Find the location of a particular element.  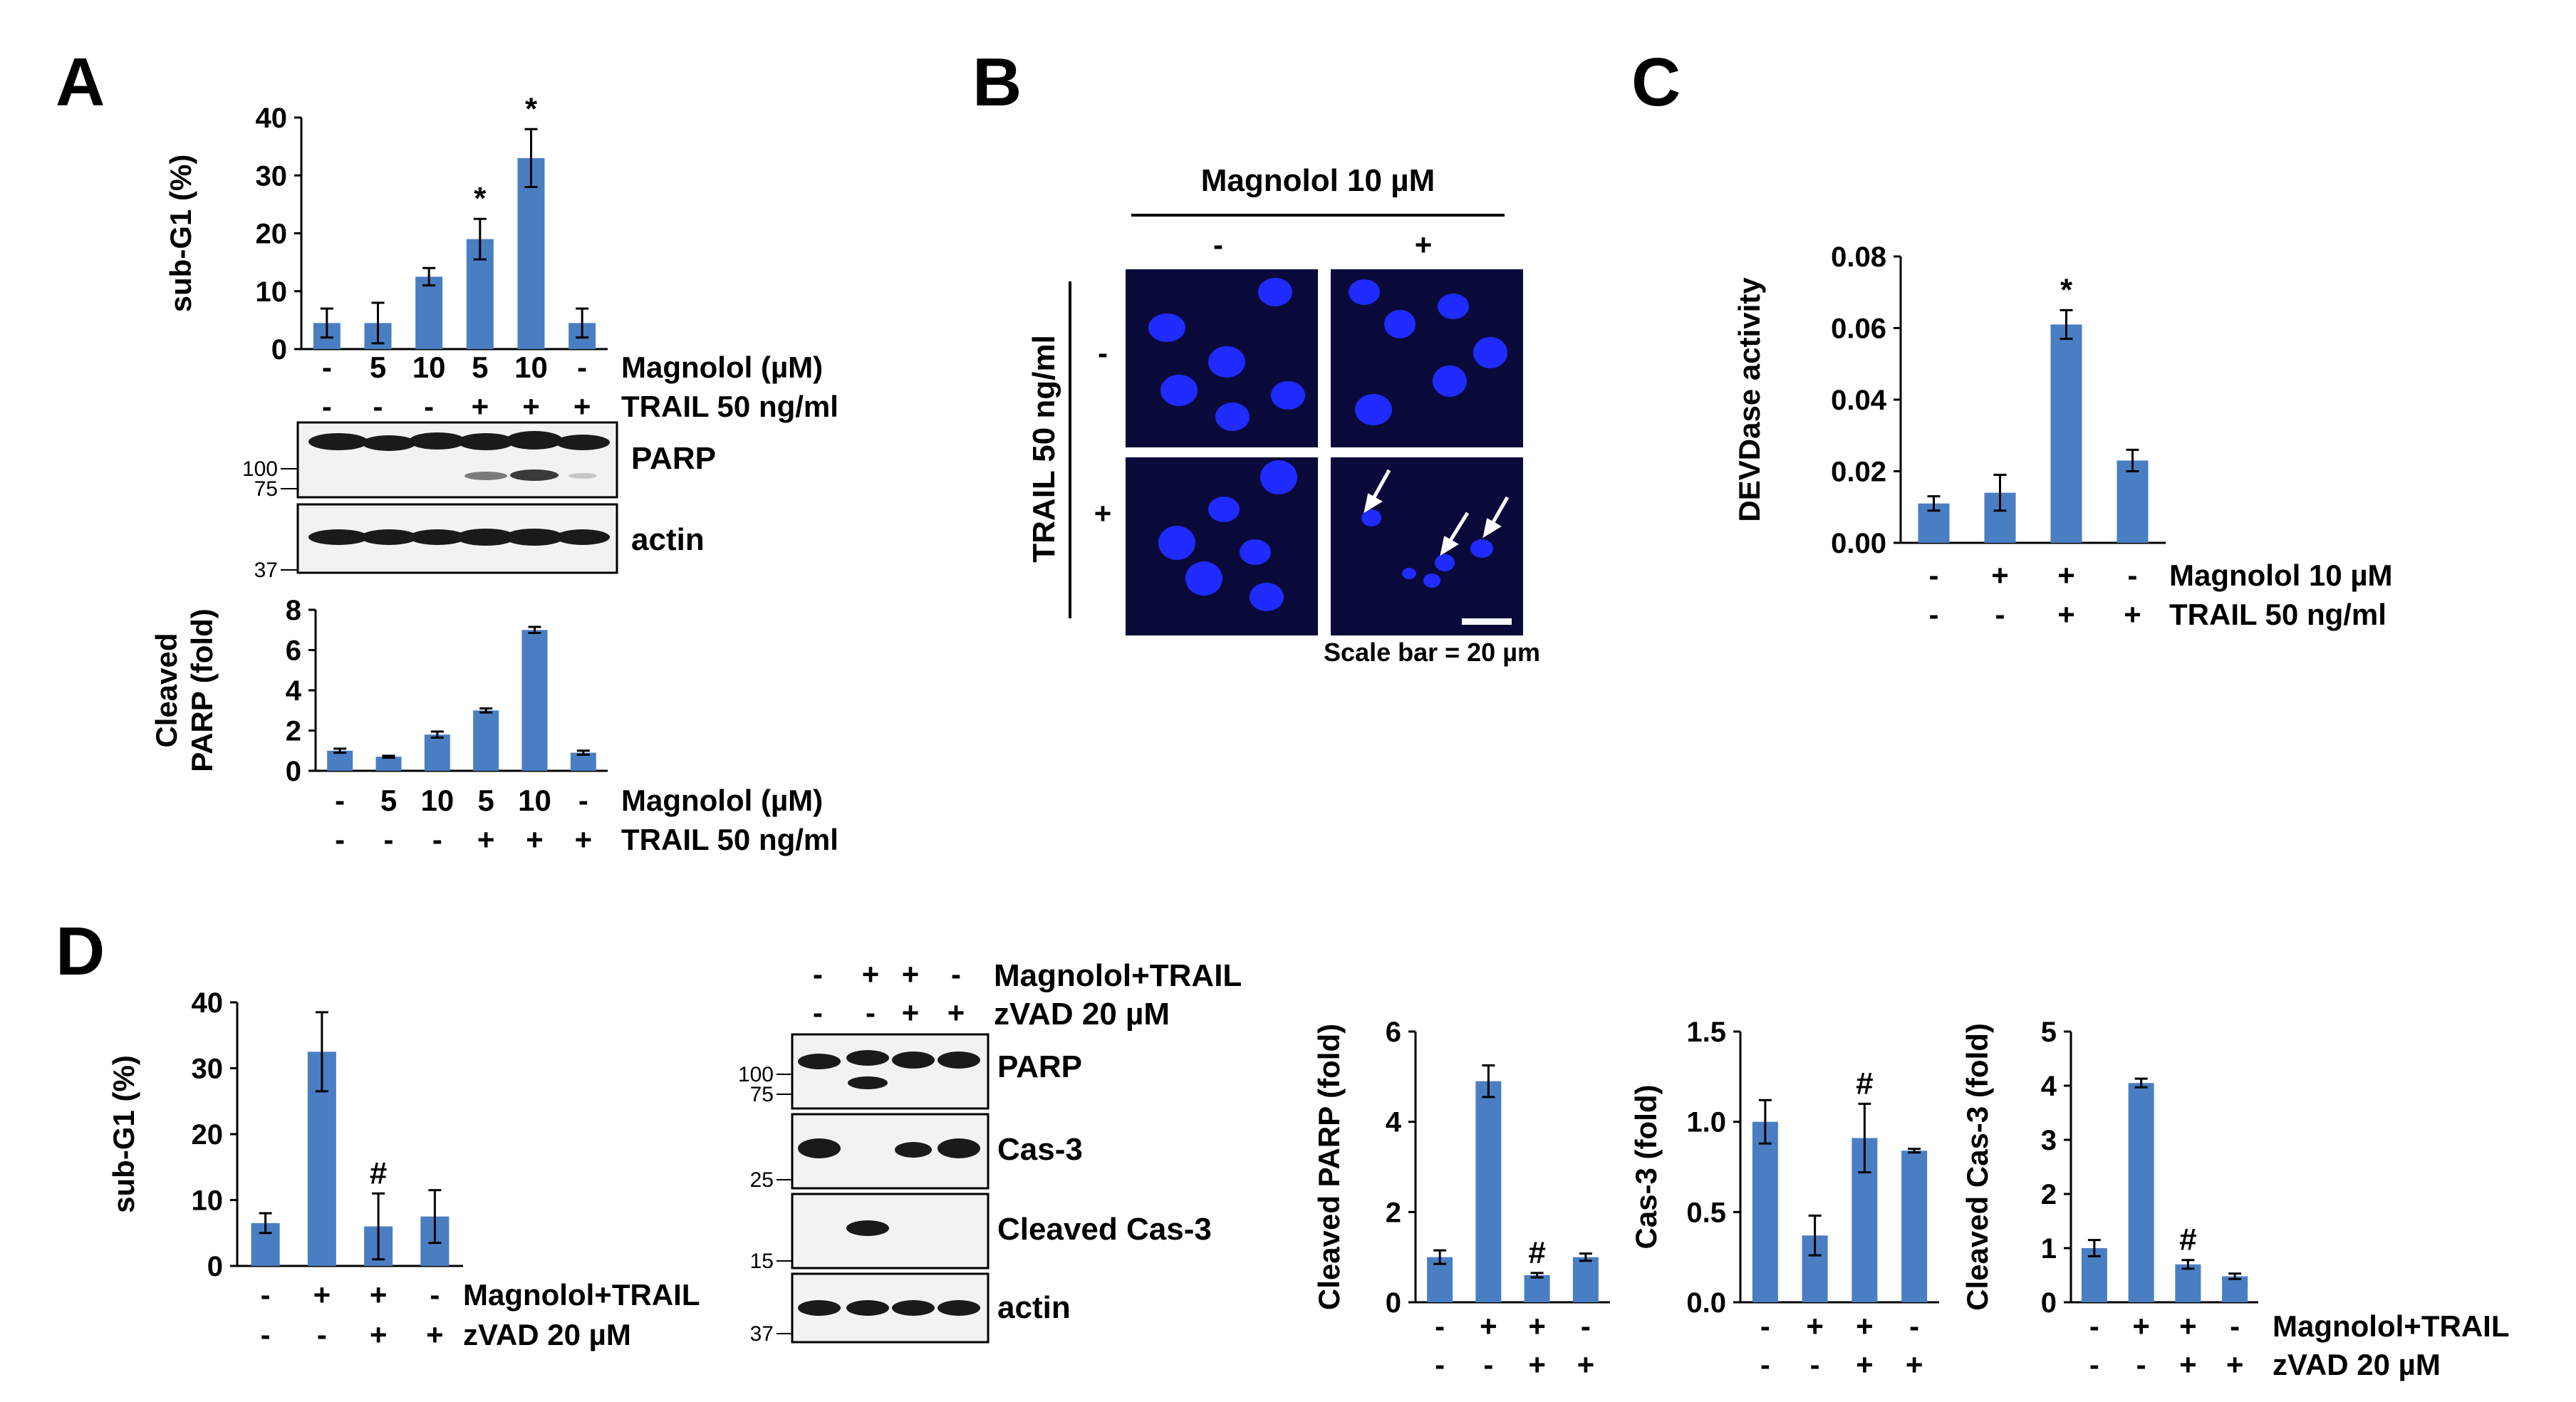

panel-d-hdr2-label: zVAD 20 µM is located at coordinates (1082, 1014).